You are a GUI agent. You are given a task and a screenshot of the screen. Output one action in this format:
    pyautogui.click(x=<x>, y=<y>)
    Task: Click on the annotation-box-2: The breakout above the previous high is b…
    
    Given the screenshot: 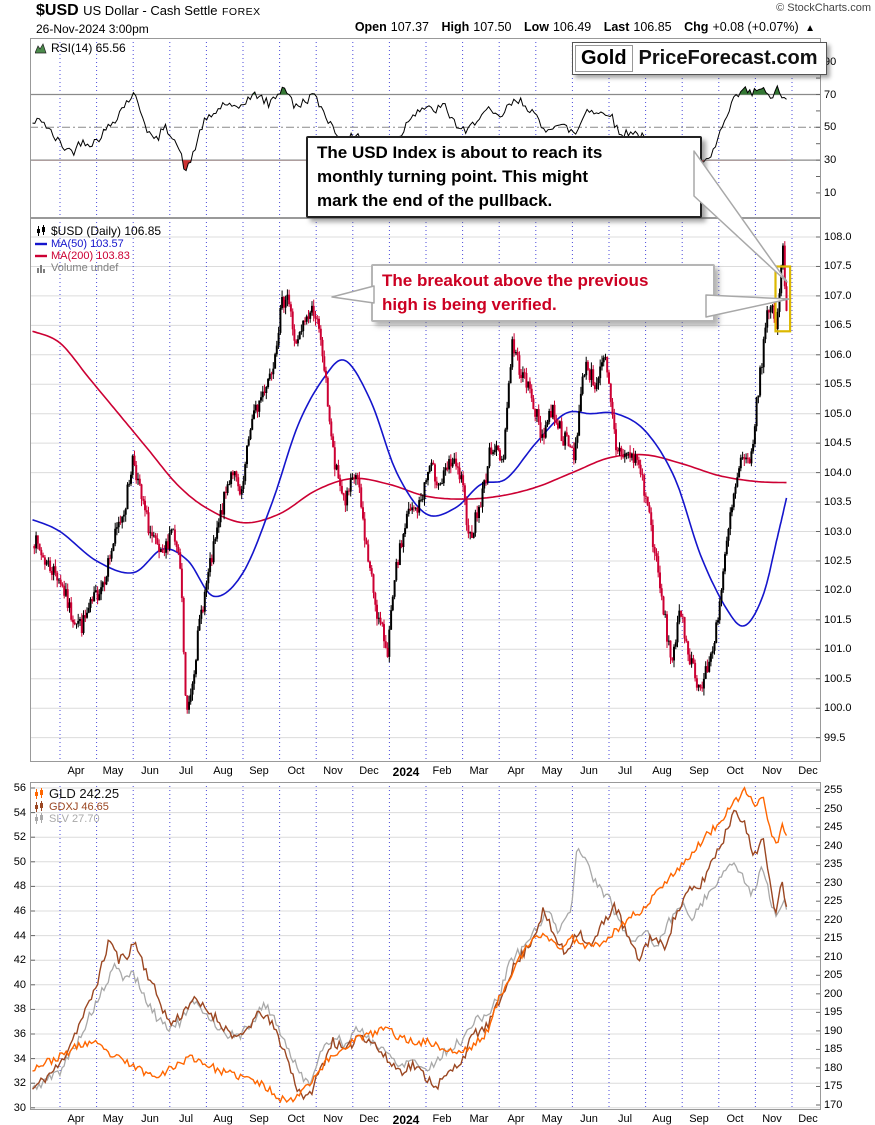 What is the action you would take?
    pyautogui.click(x=543, y=293)
    